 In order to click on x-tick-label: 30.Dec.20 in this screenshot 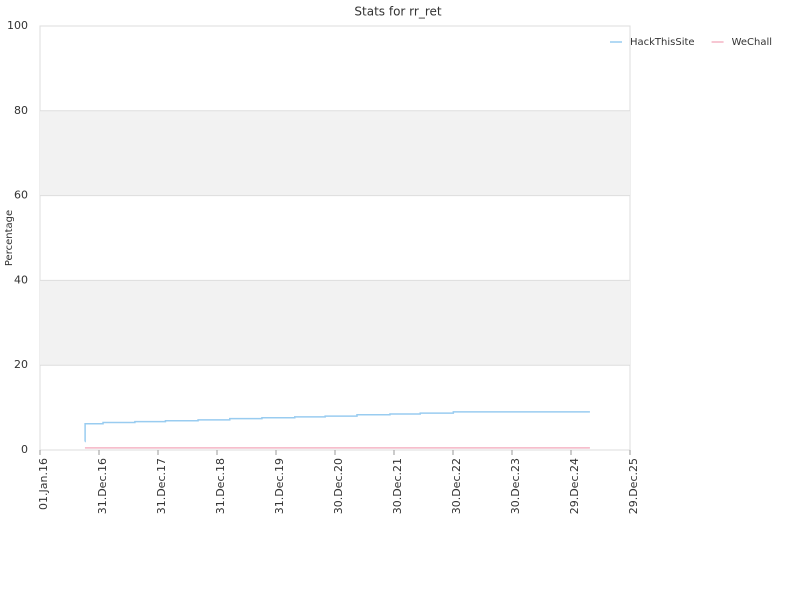, I will do `click(338, 486)`.